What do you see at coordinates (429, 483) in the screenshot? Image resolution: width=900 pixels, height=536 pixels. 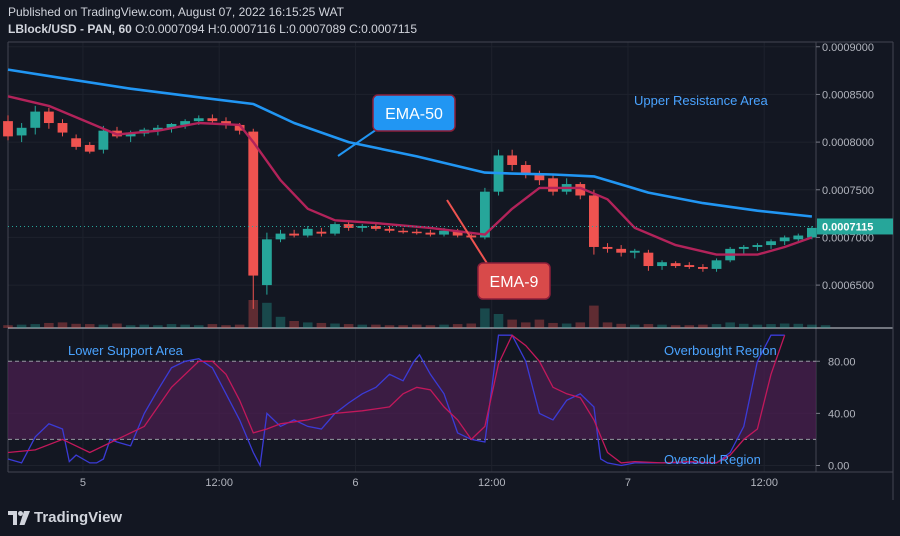 I see `time-axis: 5 12:00 6 12:00 7 12:00` at bounding box center [429, 483].